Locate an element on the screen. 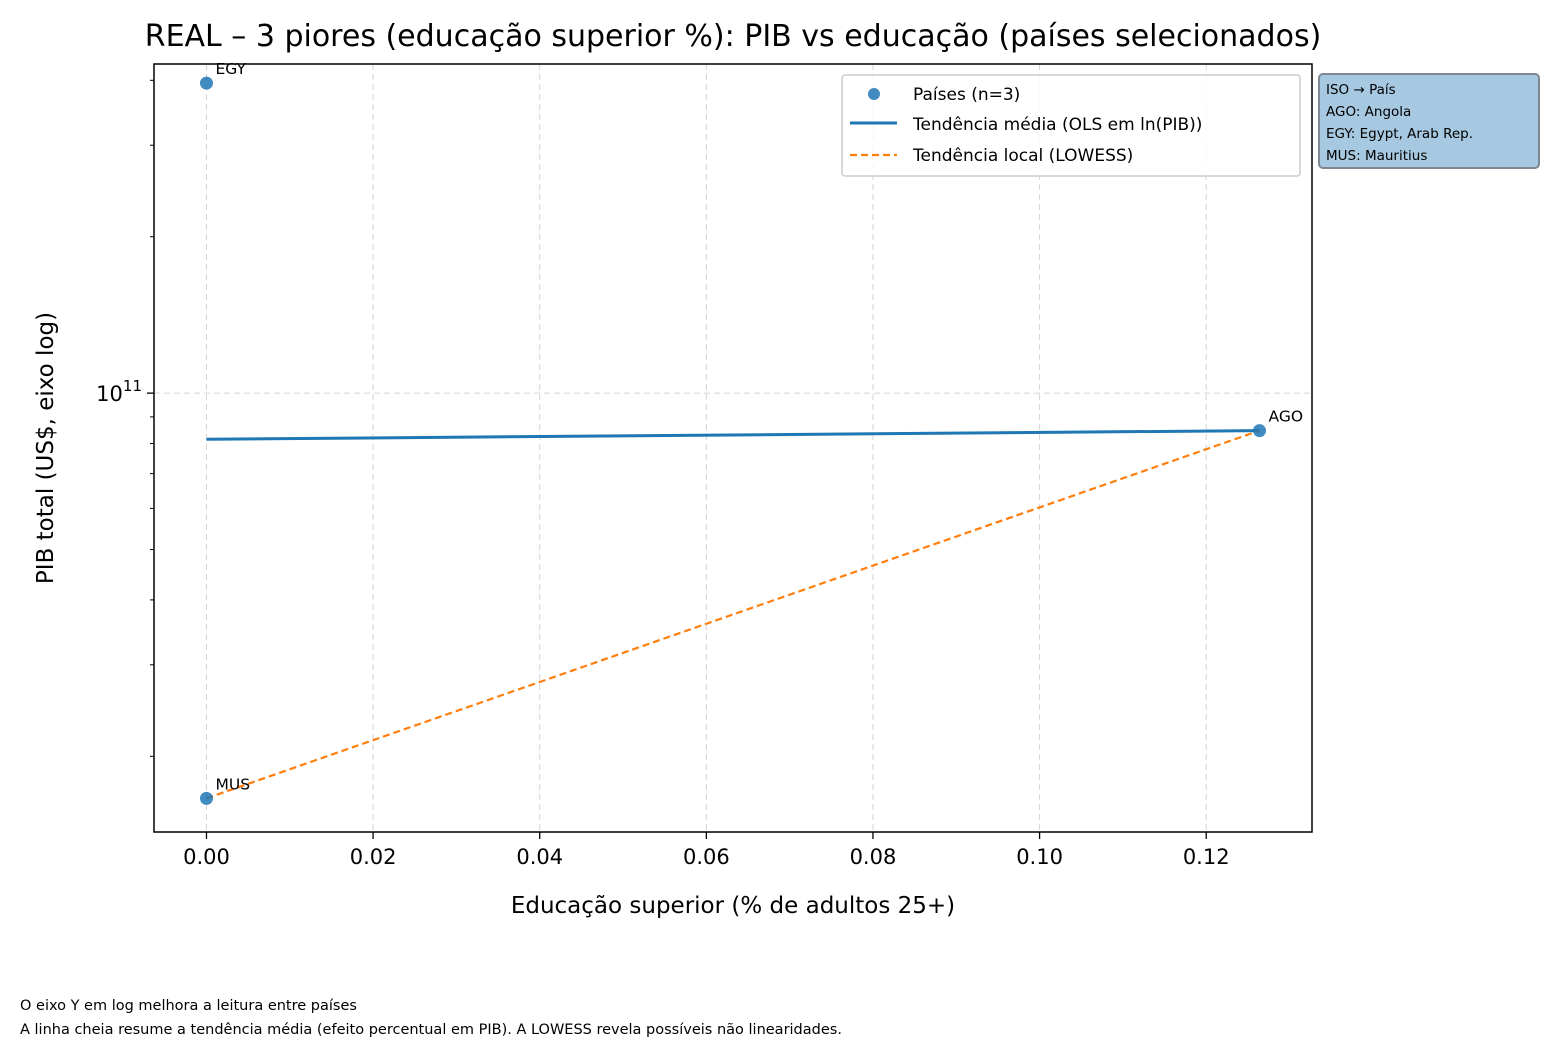 The image size is (1555, 1064). x-tick-label: 0.10 is located at coordinates (1039, 857).